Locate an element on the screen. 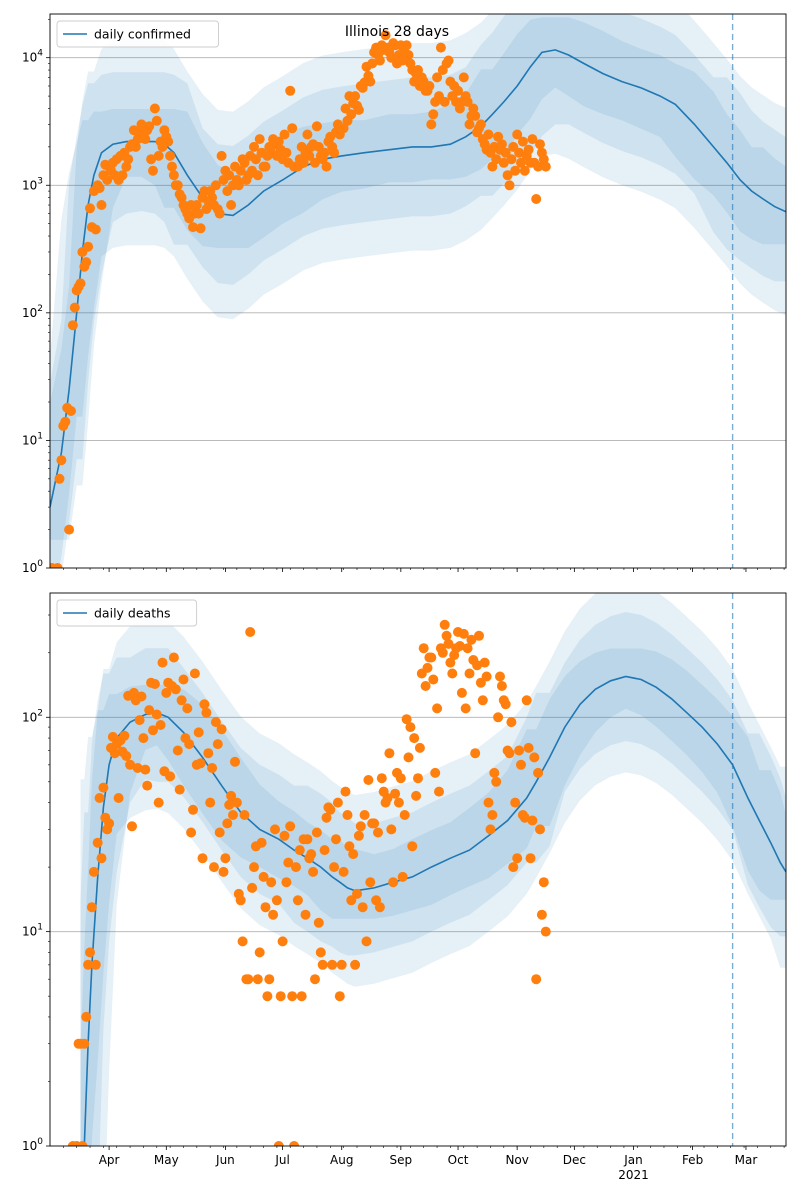 Image resolution: width=800 pixels, height=1200 pixels. x-tick-label: Aug is located at coordinates (341, 1160).